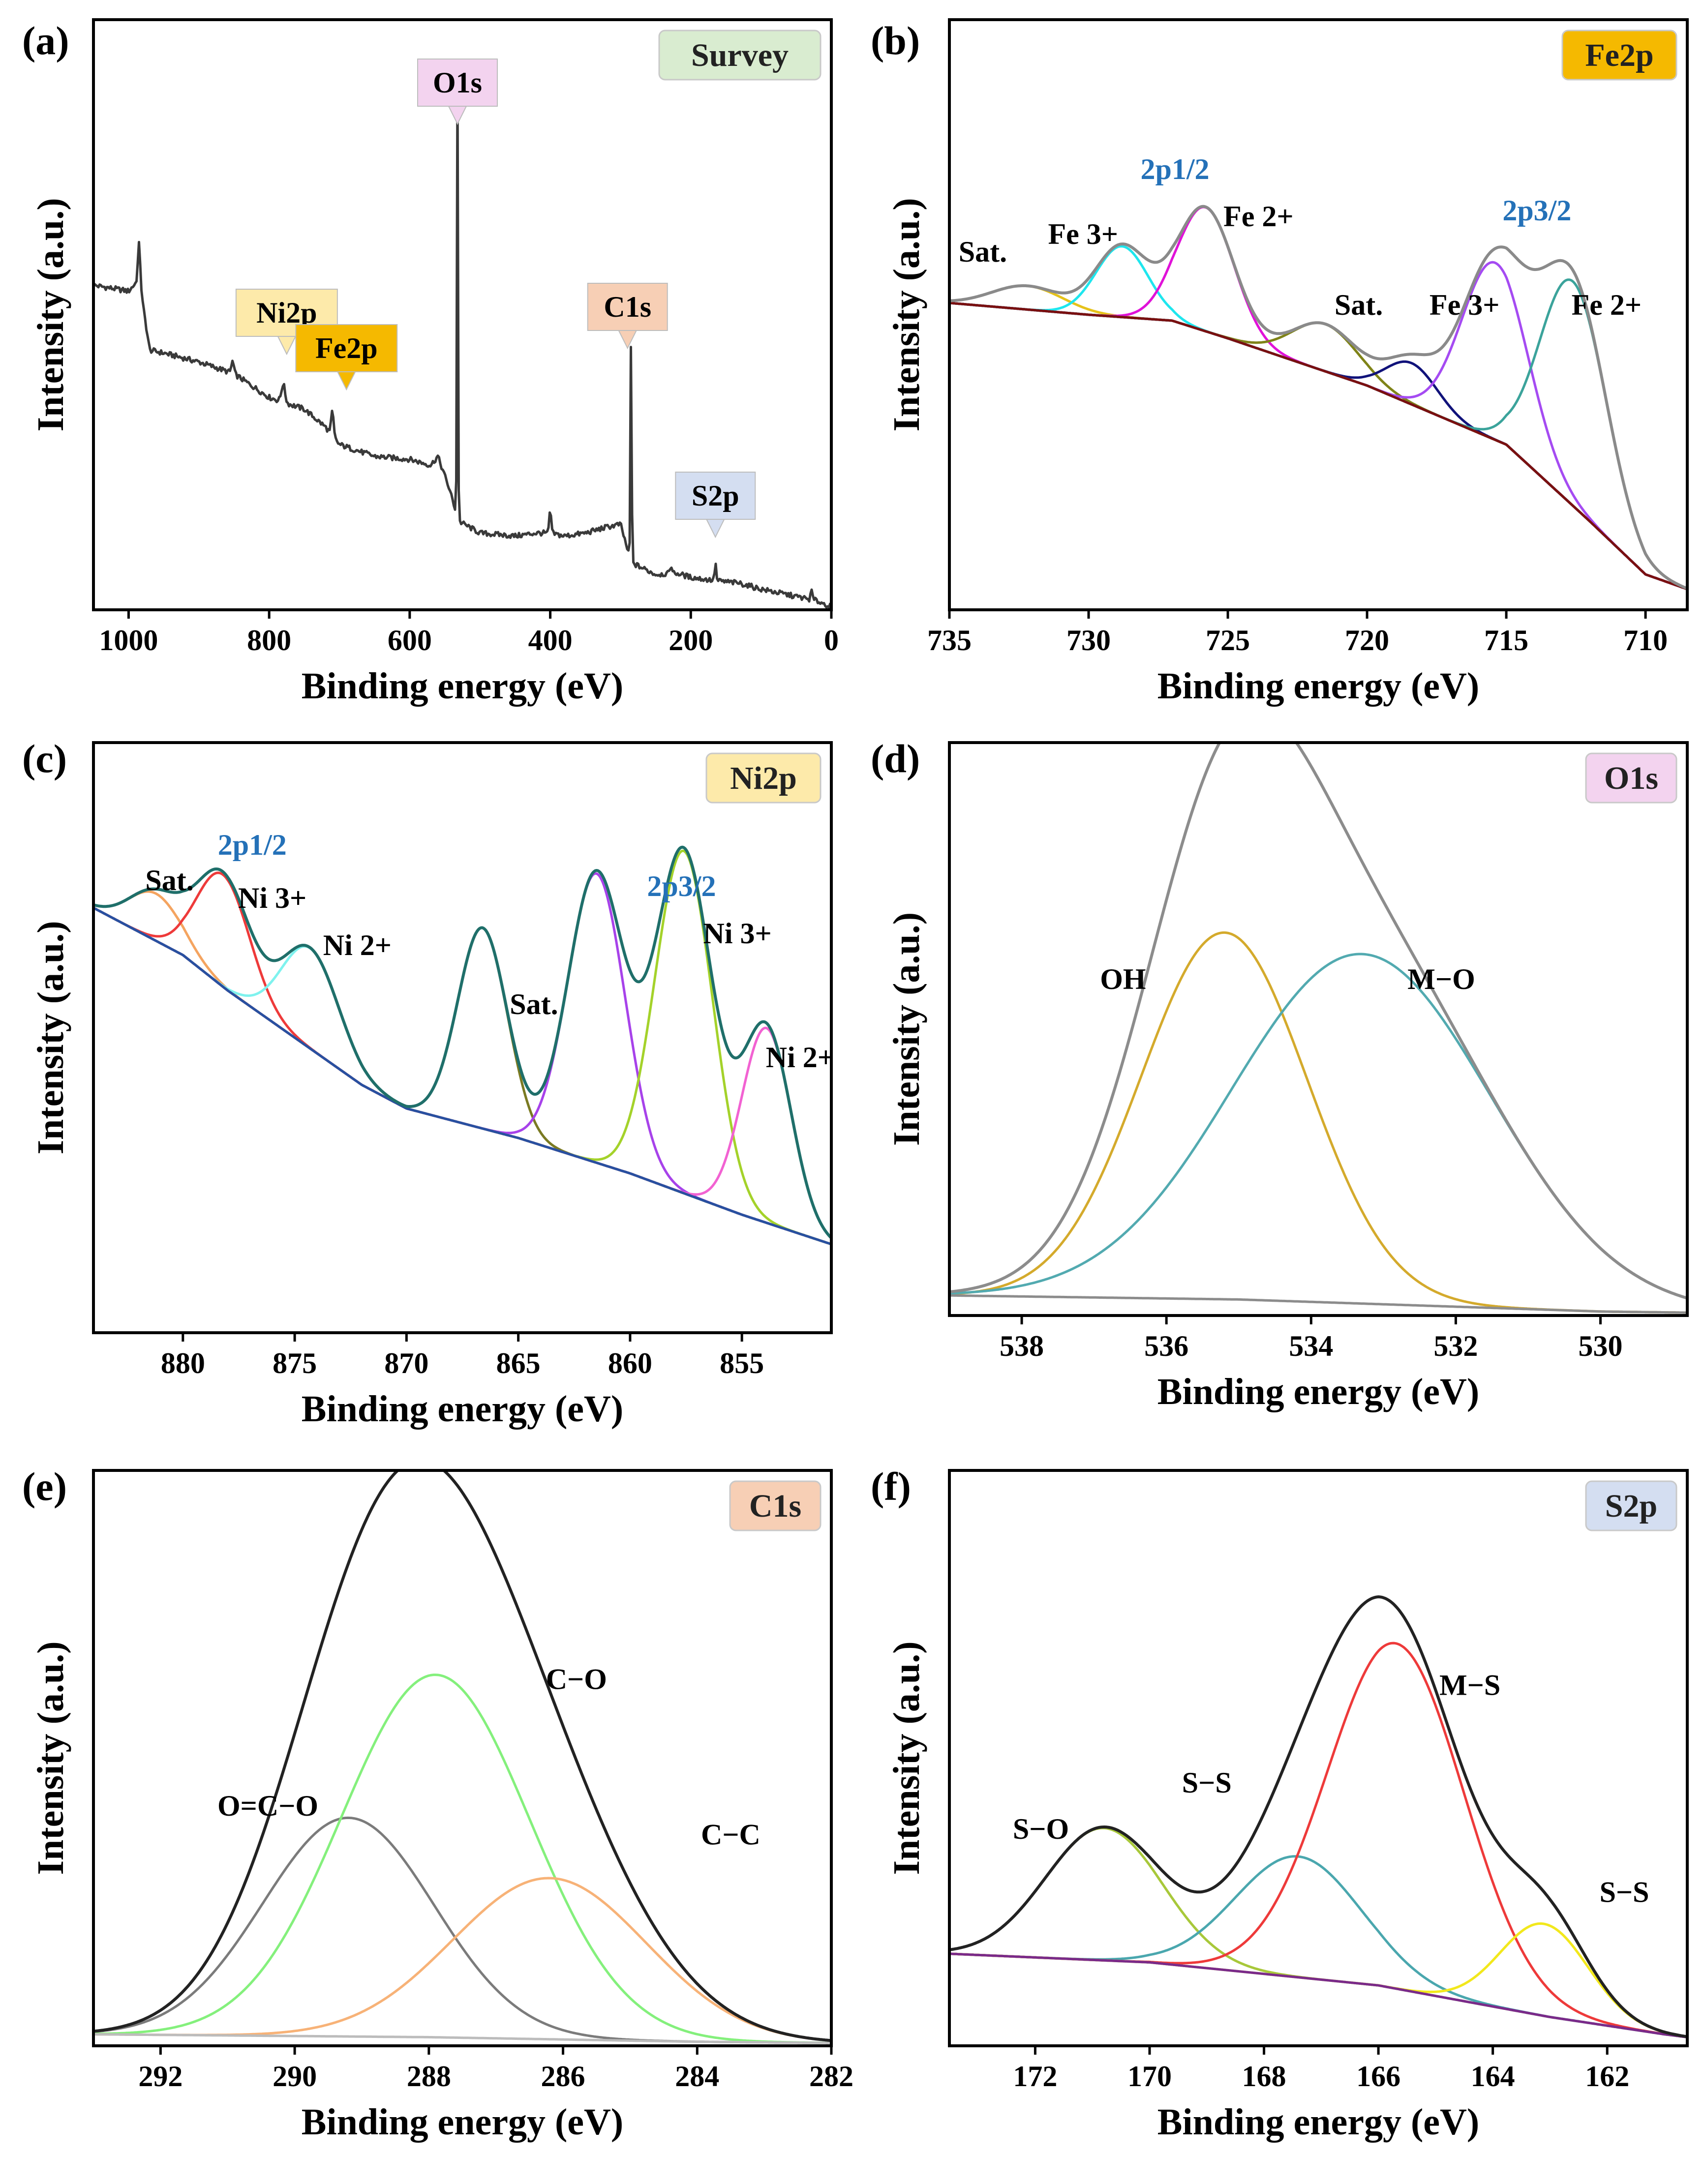  What do you see at coordinates (630, 1363) in the screenshot?
I see `x-tick-label: 860` at bounding box center [630, 1363].